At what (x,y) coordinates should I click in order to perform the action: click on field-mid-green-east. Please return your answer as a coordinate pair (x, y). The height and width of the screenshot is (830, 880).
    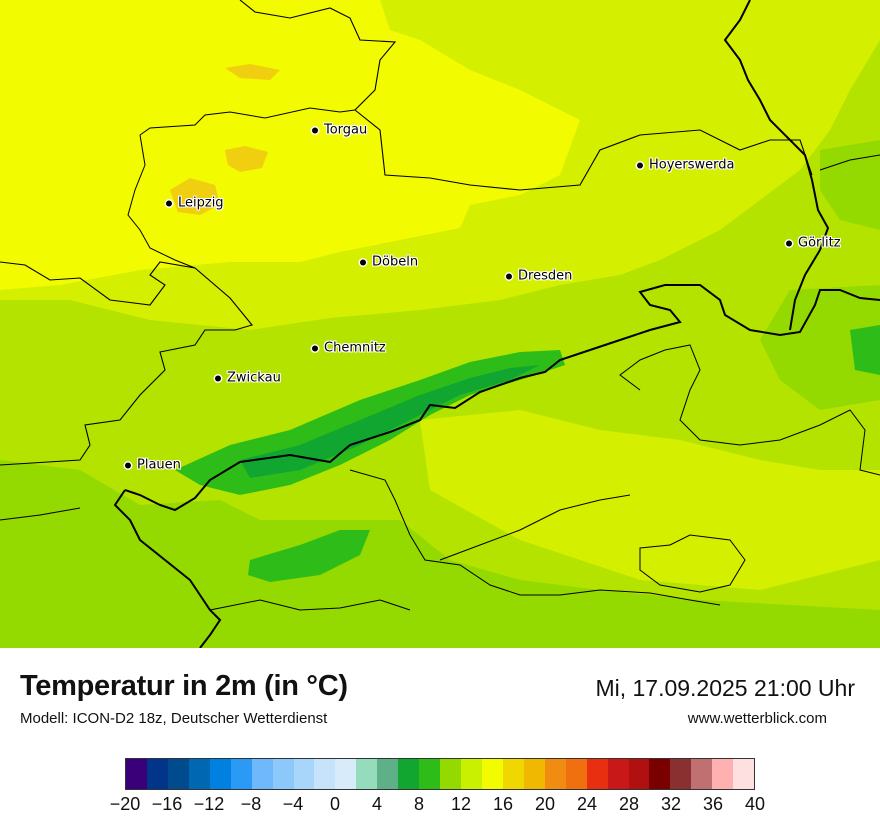
    Looking at the image, I should click on (865, 350).